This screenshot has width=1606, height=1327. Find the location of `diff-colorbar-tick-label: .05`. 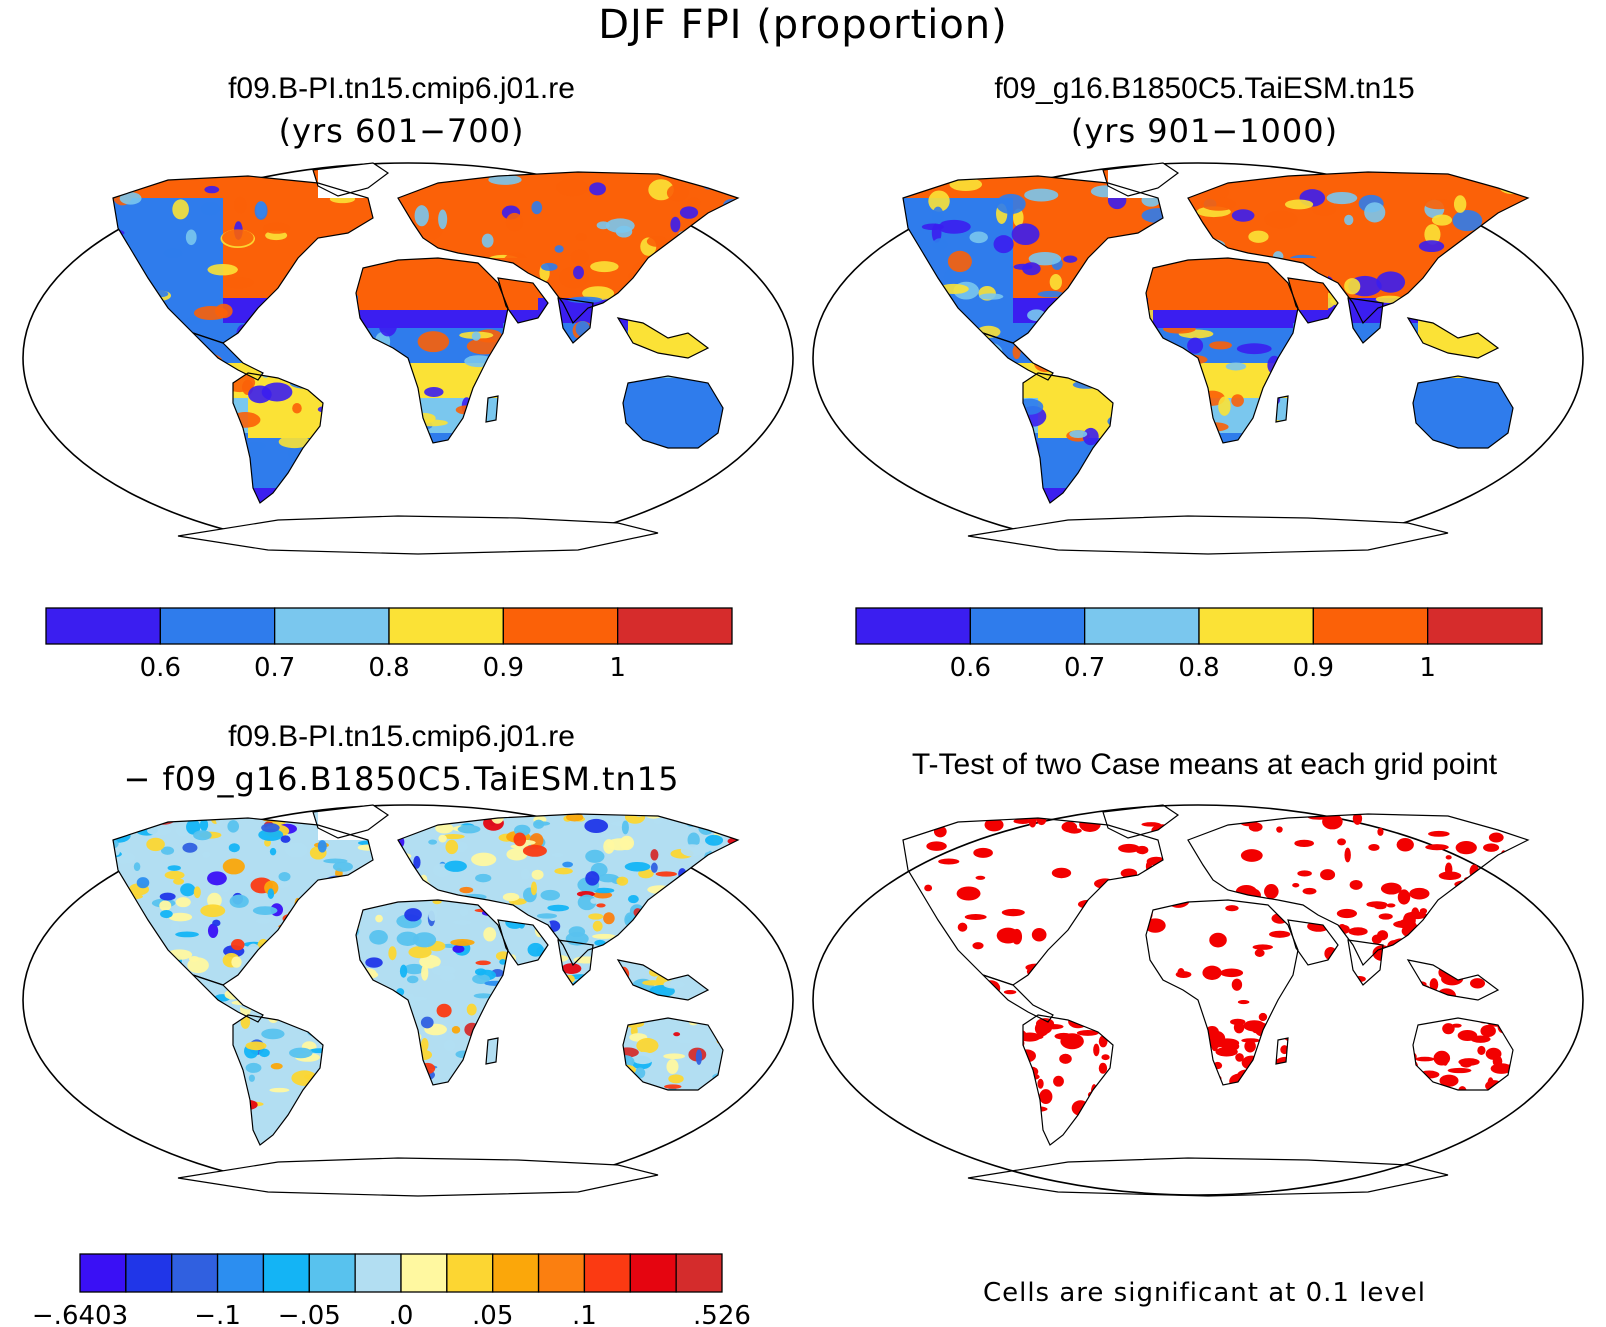

diff-colorbar-tick-label: .05 is located at coordinates (492, 1314).